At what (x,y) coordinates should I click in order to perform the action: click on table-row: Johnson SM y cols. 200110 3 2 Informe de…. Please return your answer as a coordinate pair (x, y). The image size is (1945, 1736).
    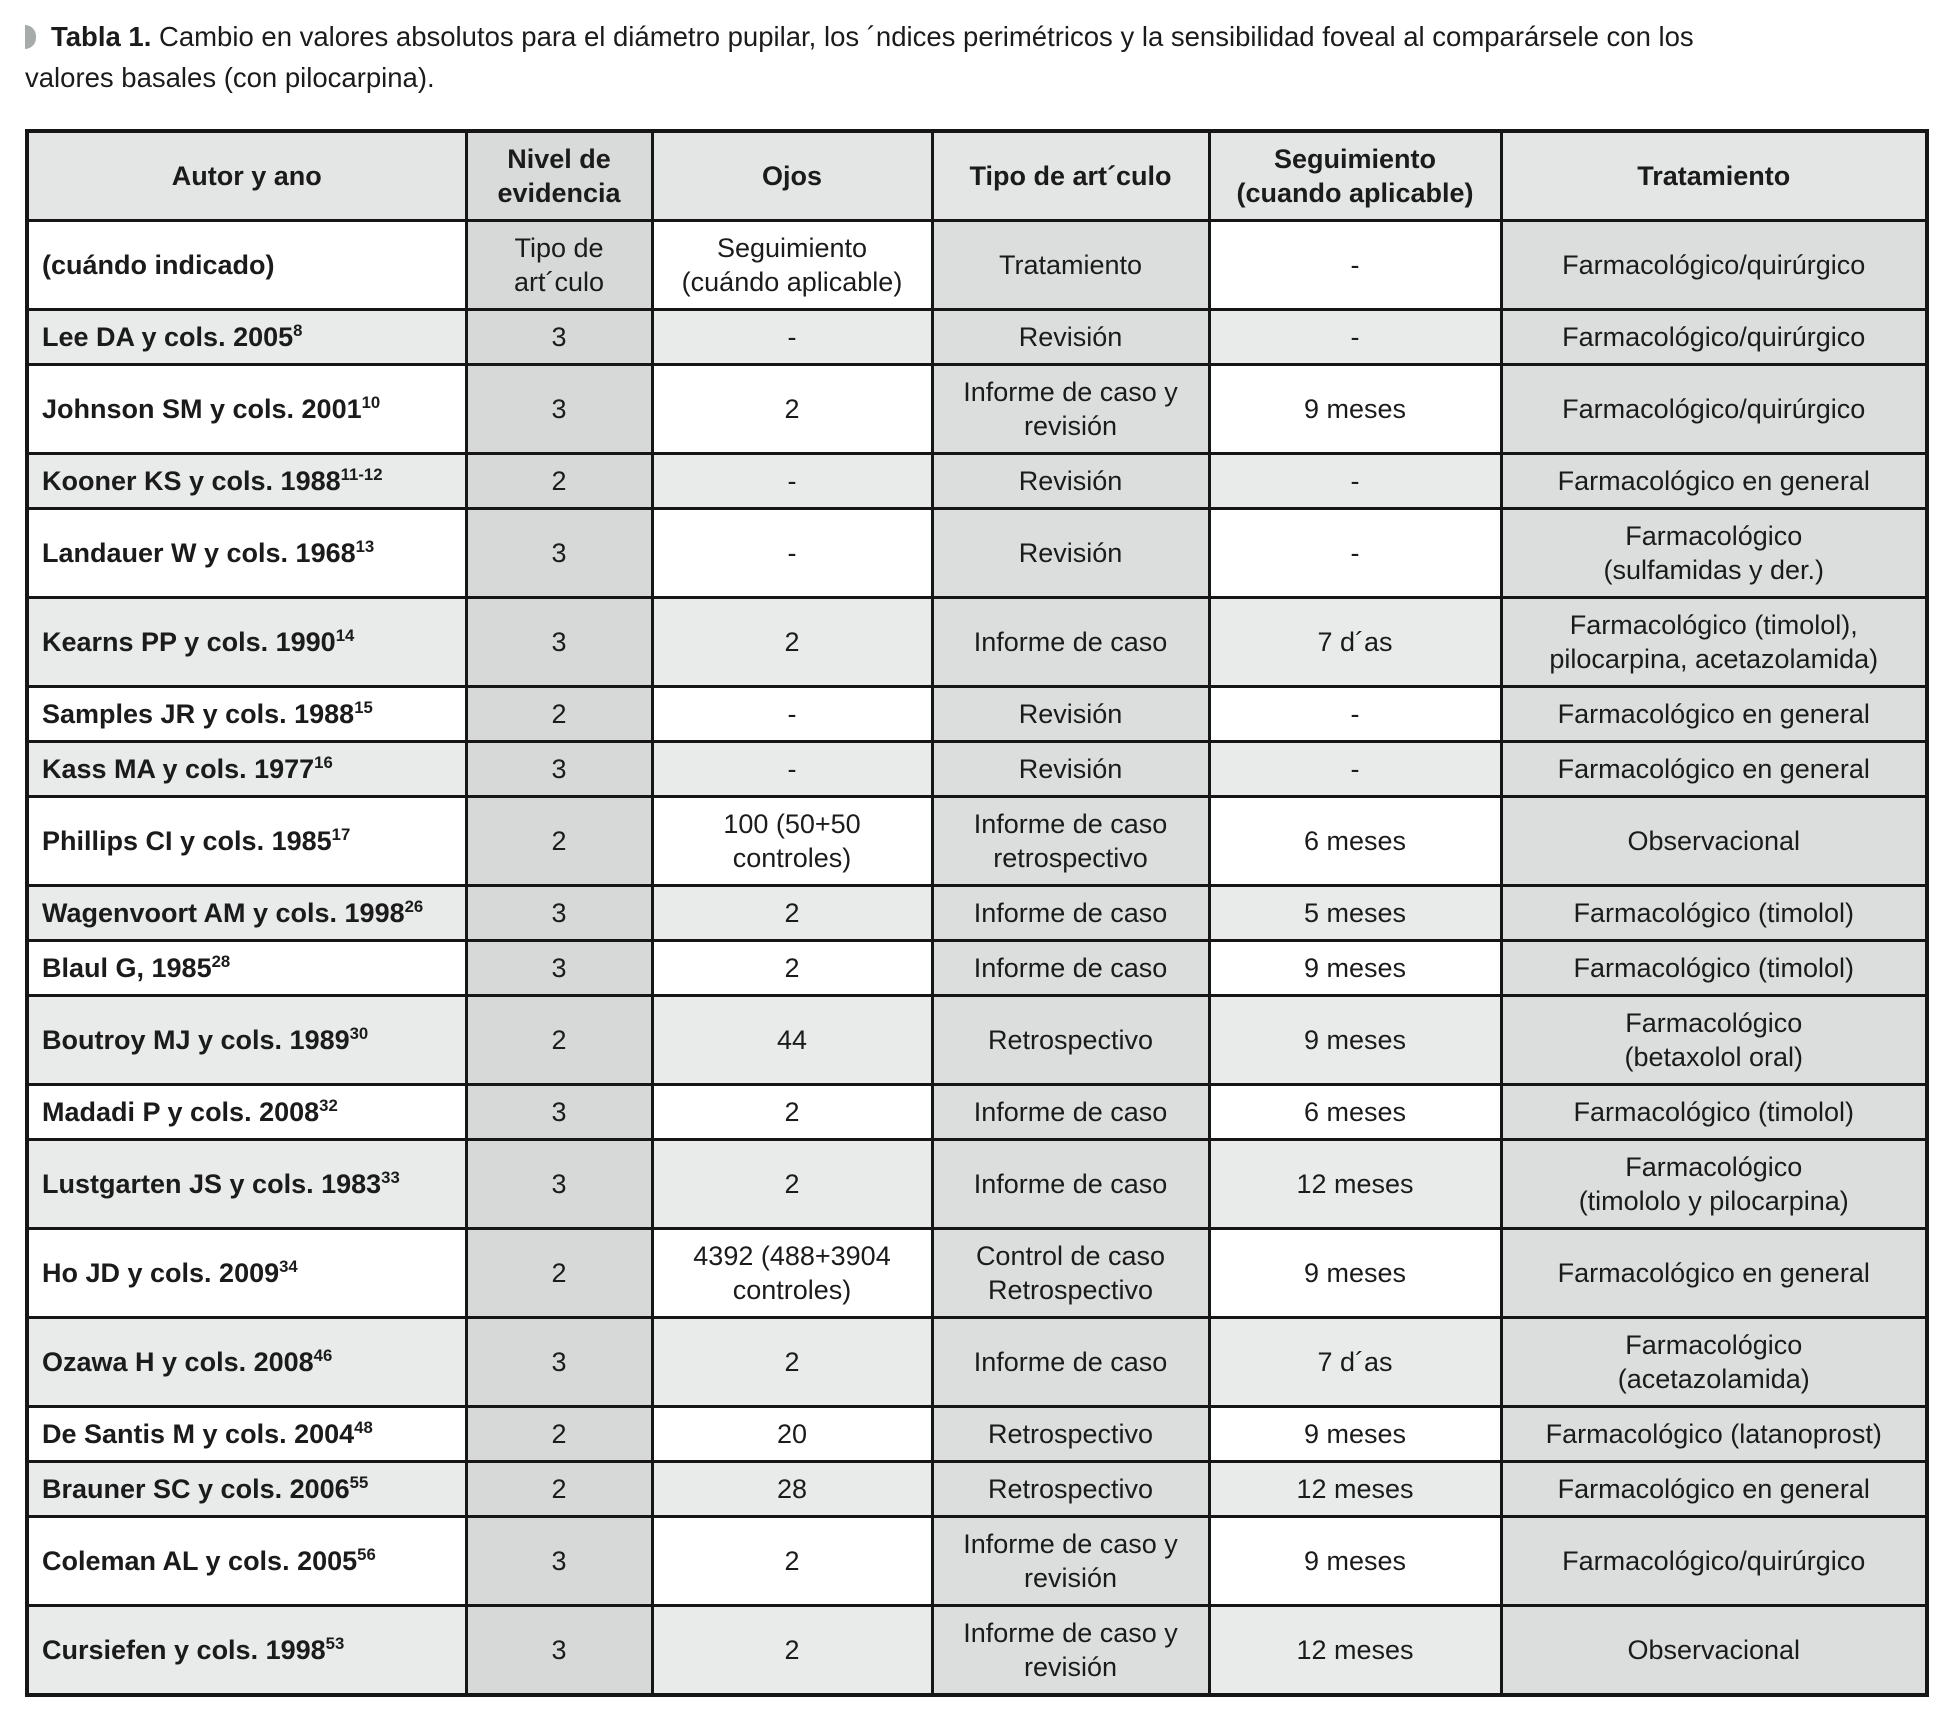
    Looking at the image, I should click on (977, 408).